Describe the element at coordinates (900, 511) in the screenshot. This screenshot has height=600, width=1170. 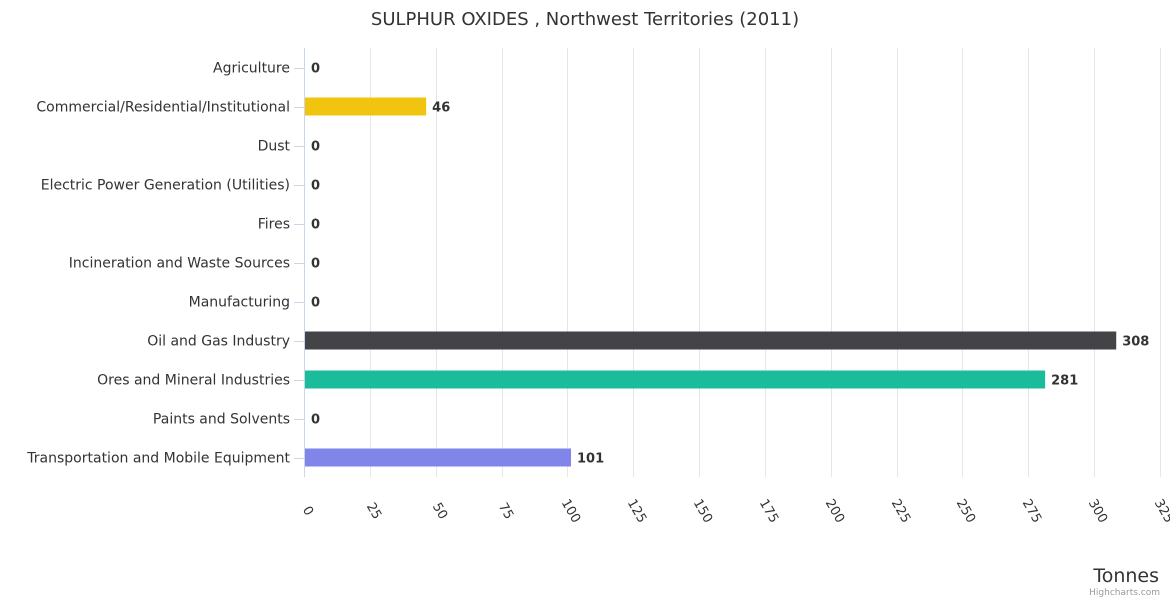
I see `x-tick-label: 225` at that location.